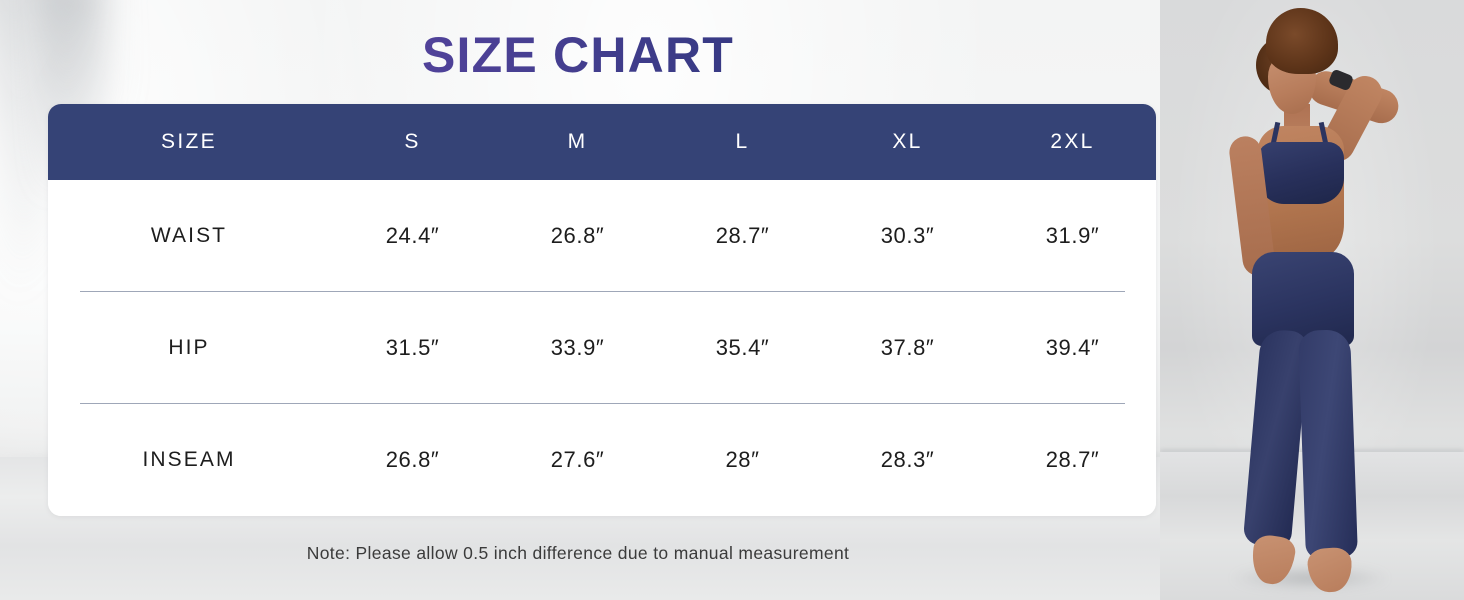  I want to click on cell-inseam-2xl: 28.7″, so click(1072, 459).